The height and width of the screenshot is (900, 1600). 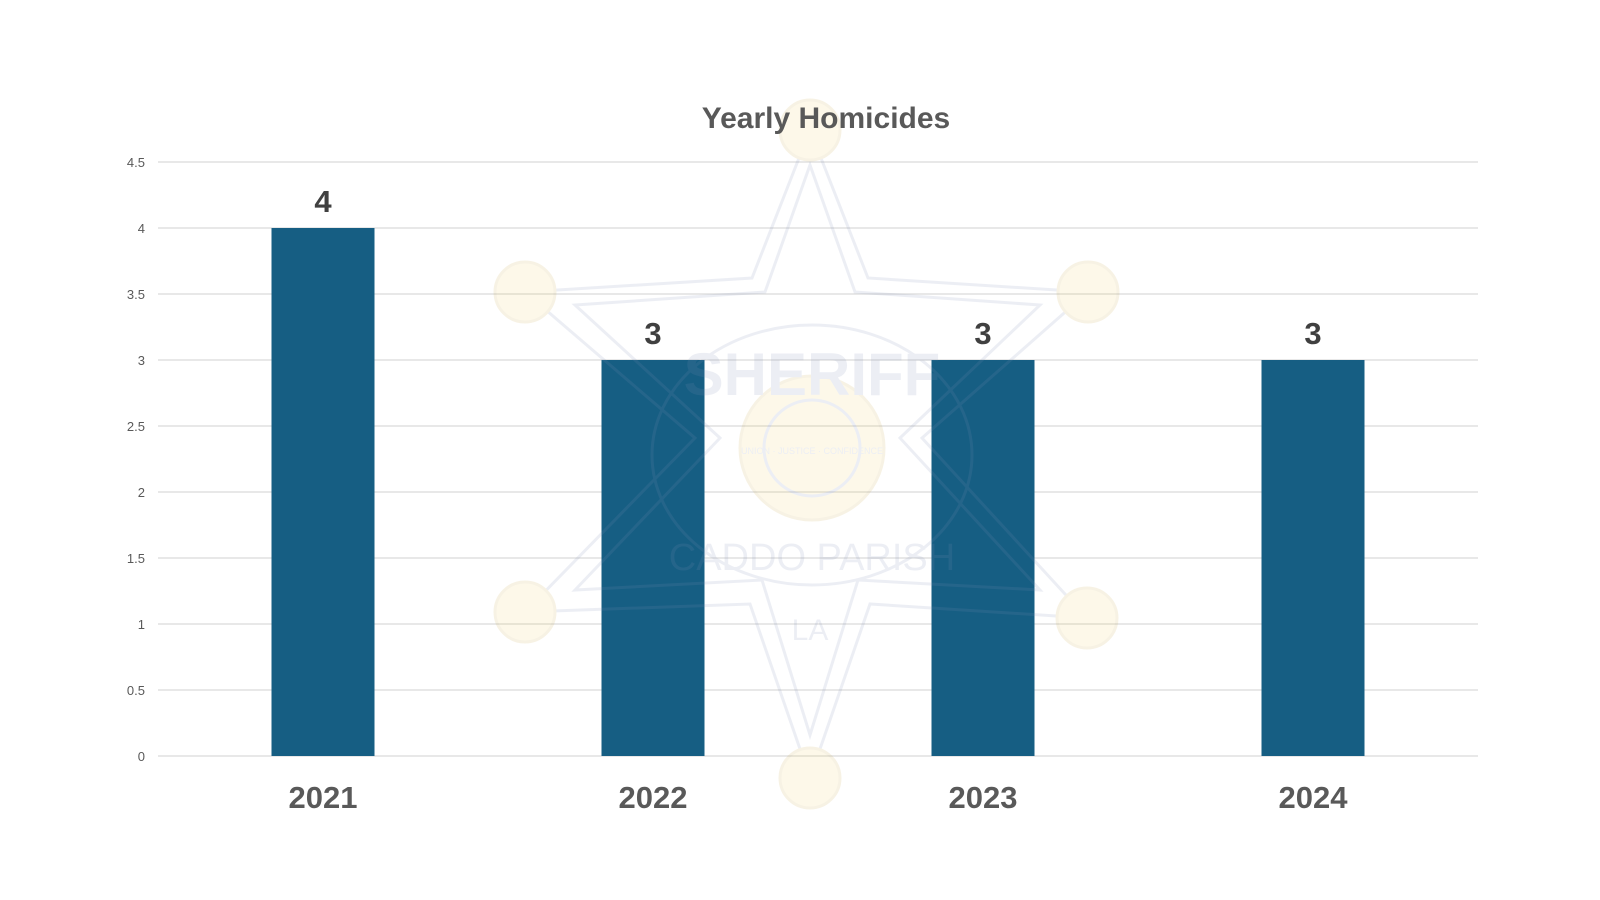 What do you see at coordinates (323, 201) in the screenshot?
I see `data-label-2021: 4` at bounding box center [323, 201].